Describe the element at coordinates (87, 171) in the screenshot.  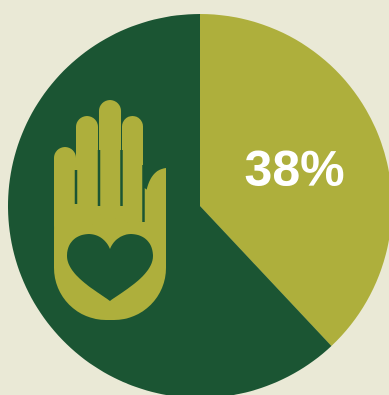
I see `hand-finger-ring` at that location.